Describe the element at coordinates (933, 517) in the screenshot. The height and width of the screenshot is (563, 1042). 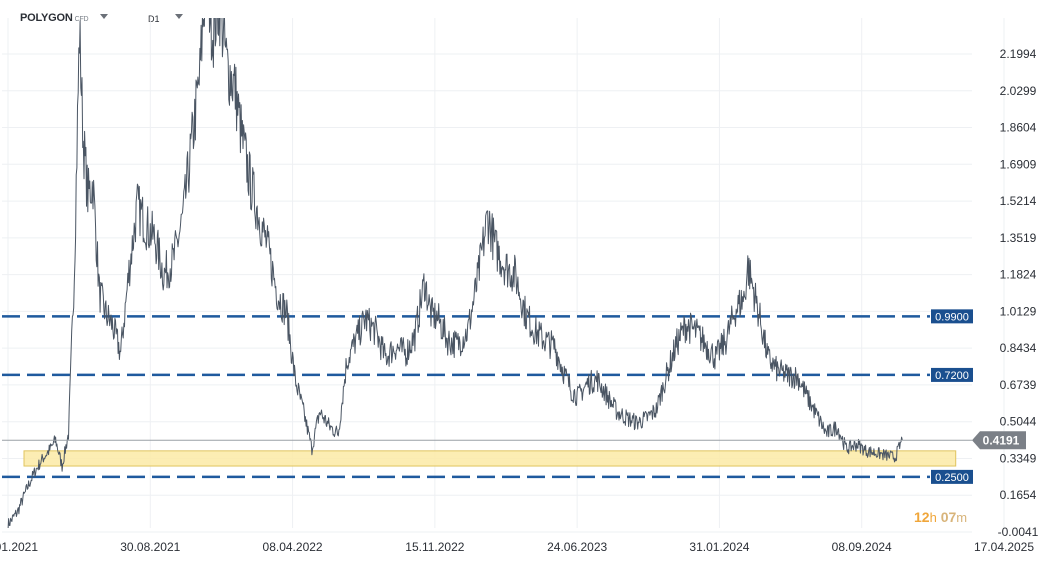
I see `countdown-hours-unit: h` at that location.